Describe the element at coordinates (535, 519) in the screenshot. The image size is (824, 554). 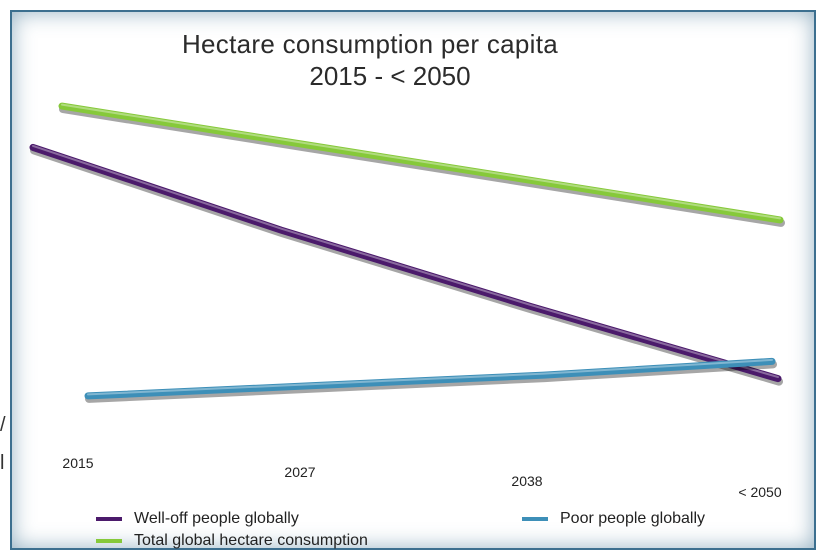
I see `legend-swatch-poor` at that location.